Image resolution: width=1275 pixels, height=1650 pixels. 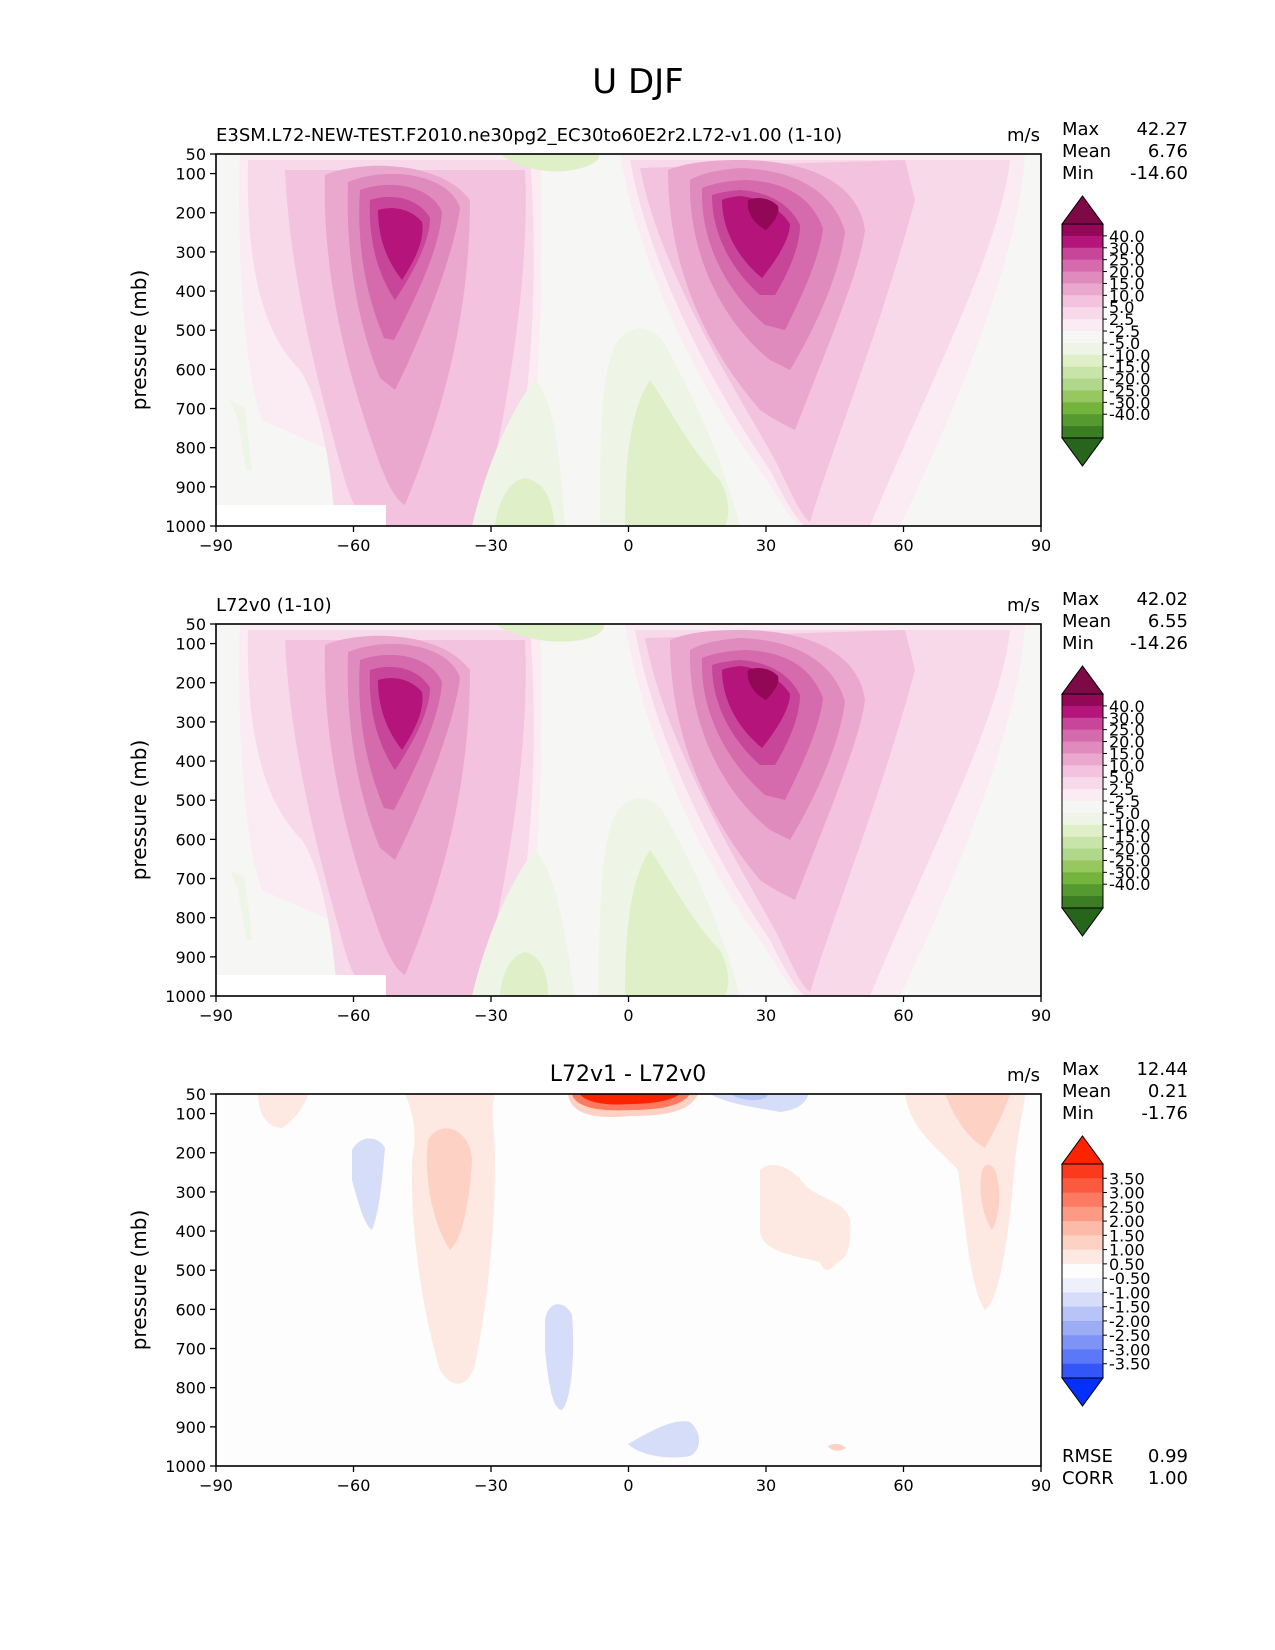 I want to click on colorbar-tick-label: -30.0, so click(x=1129, y=402).